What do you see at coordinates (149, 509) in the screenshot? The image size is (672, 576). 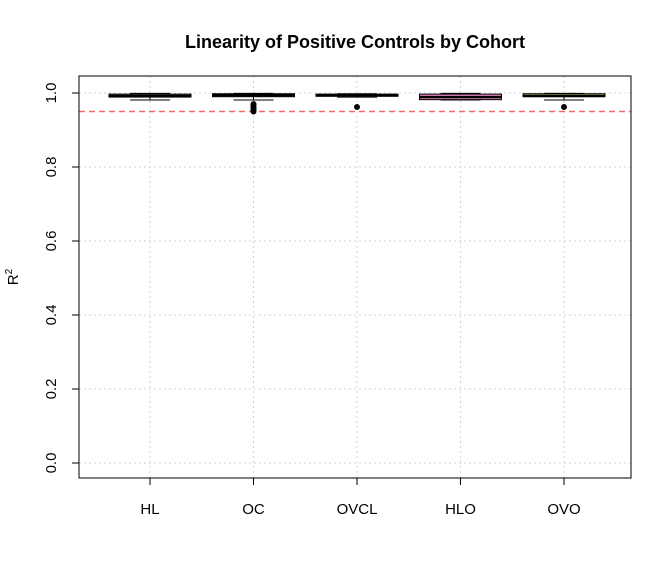 I see `x-tick-label: HL` at bounding box center [149, 509].